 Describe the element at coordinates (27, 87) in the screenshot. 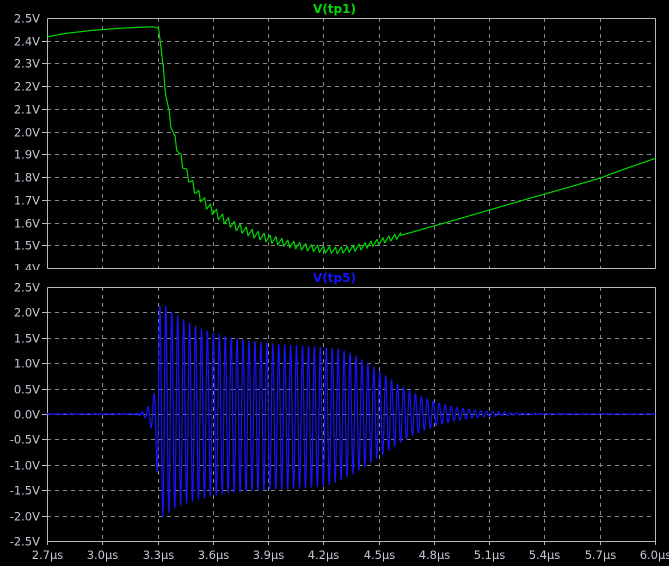

I see `y-axis-label: 2.2V` at that location.